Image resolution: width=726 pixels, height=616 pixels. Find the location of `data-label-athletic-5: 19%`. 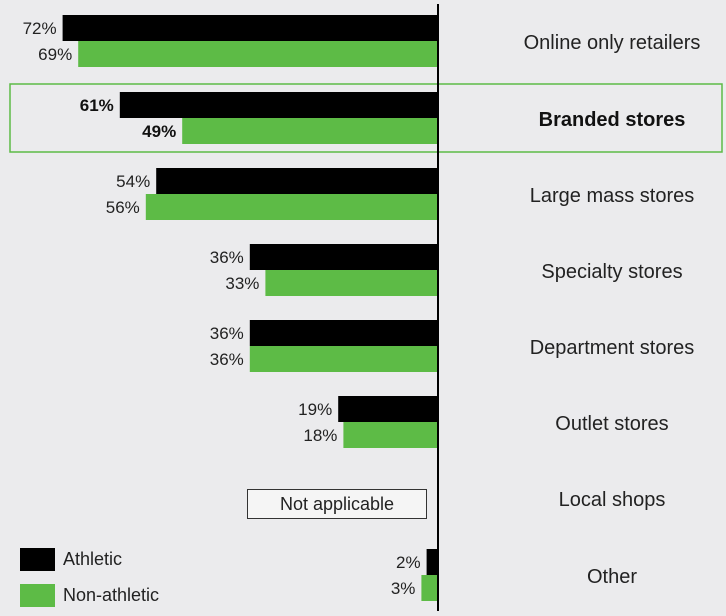

data-label-athletic-5: 19% is located at coordinates (315, 409).